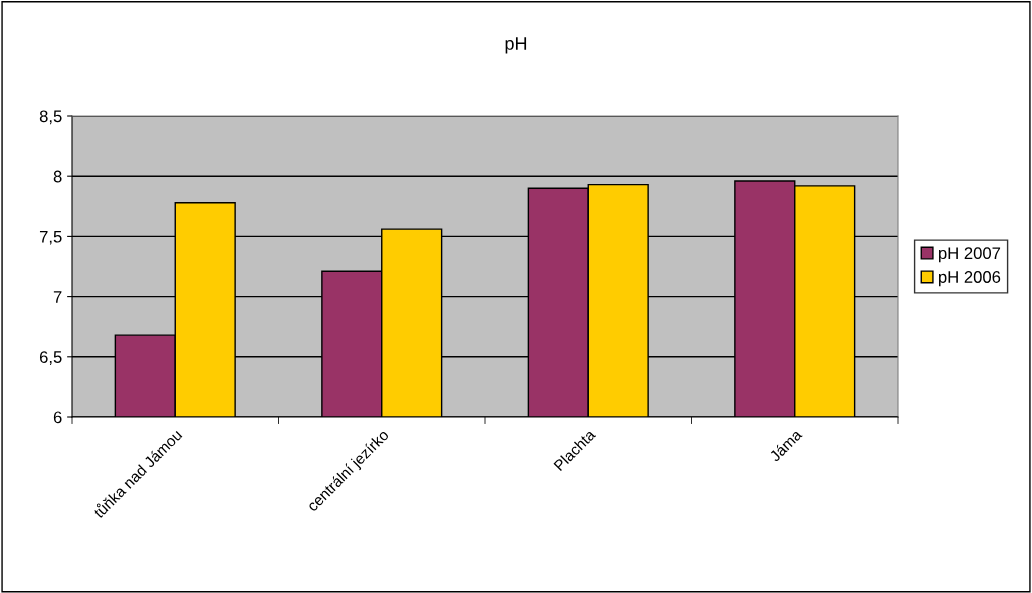 This screenshot has height=593, width=1032. I want to click on y-tick-label: 7,5, so click(50, 237).